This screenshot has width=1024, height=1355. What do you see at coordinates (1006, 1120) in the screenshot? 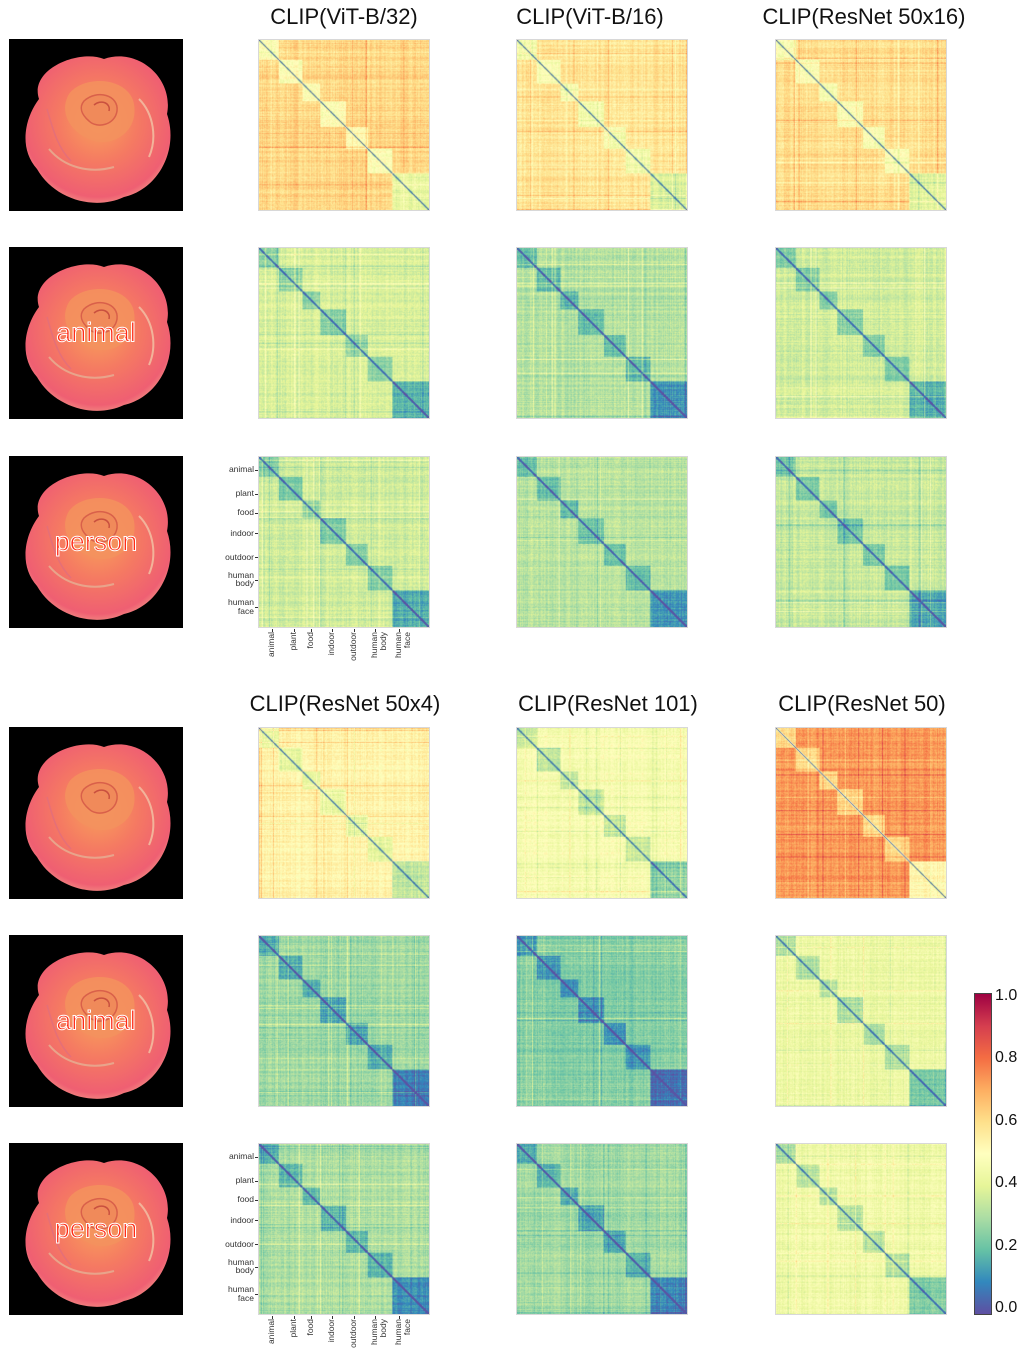
I see `colorbar-tick: 0.6` at bounding box center [1006, 1120].